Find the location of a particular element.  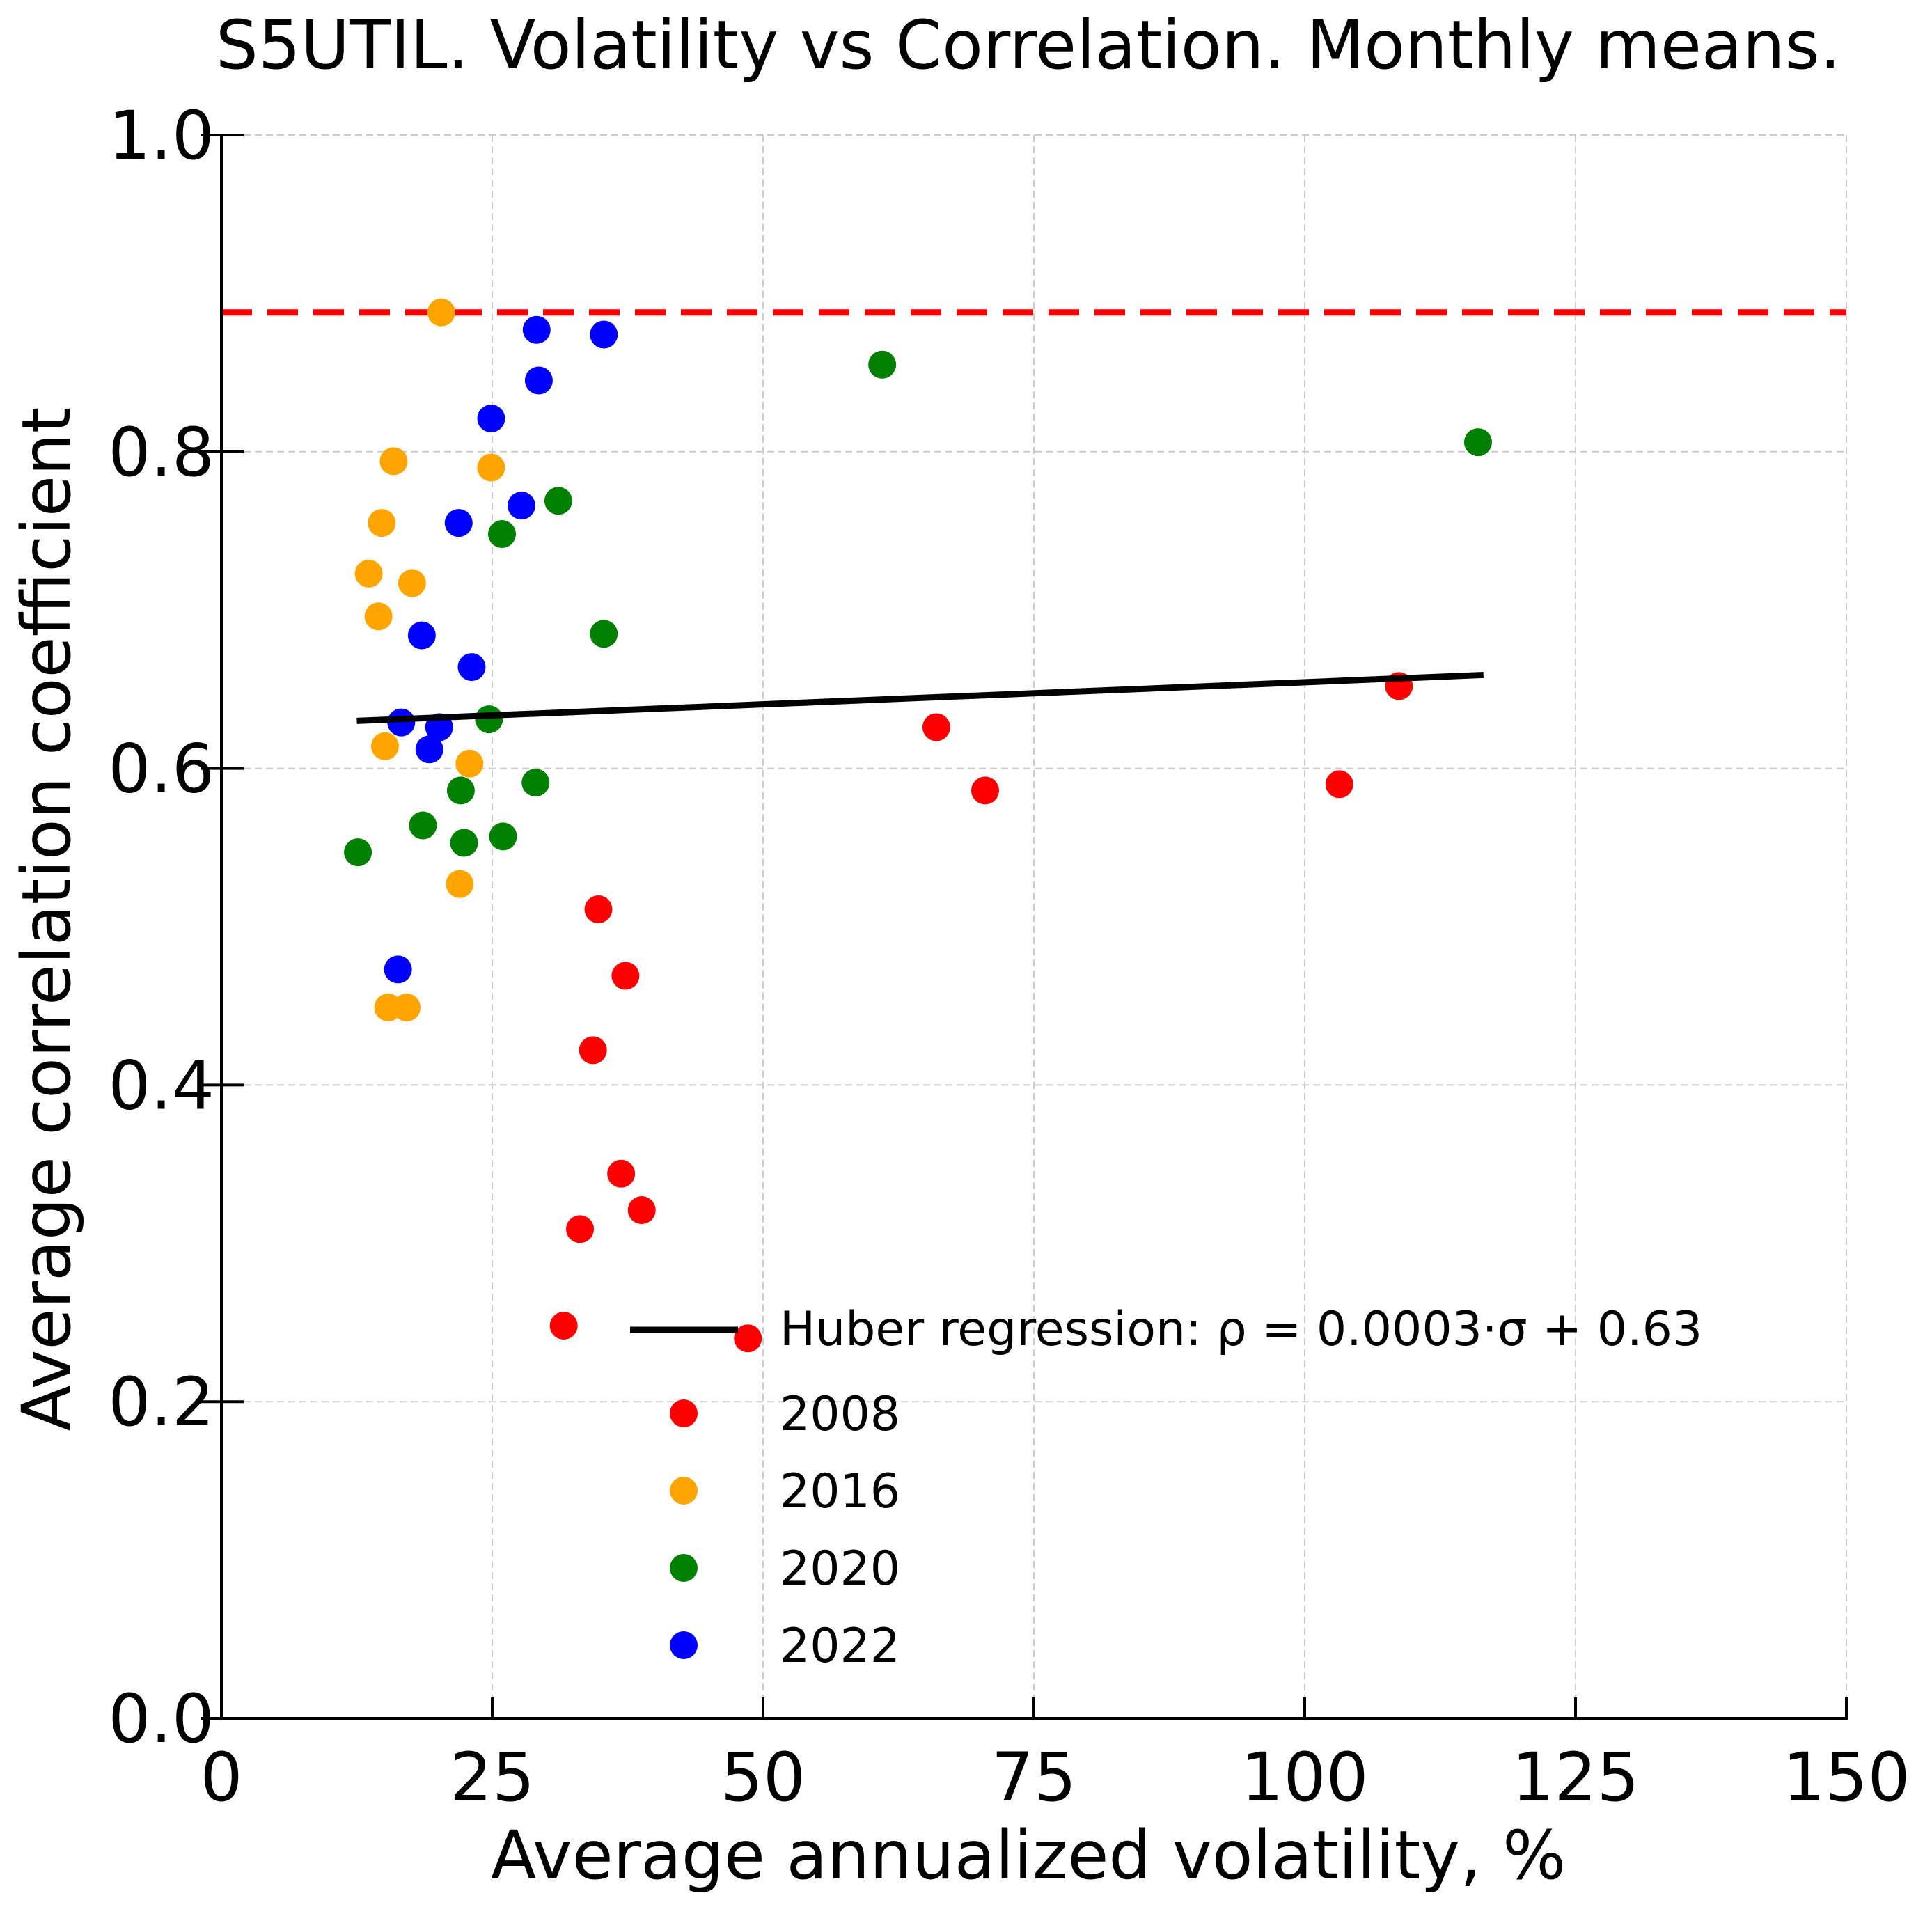

y-axis-label: Average correlation coefficient is located at coordinates (47, 919).